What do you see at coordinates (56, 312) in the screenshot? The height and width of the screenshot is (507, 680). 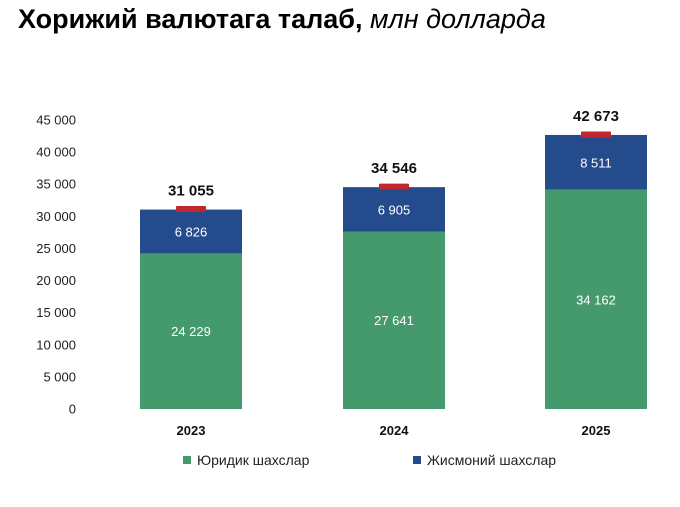 I see `y-tick-label: 15 000` at bounding box center [56, 312].